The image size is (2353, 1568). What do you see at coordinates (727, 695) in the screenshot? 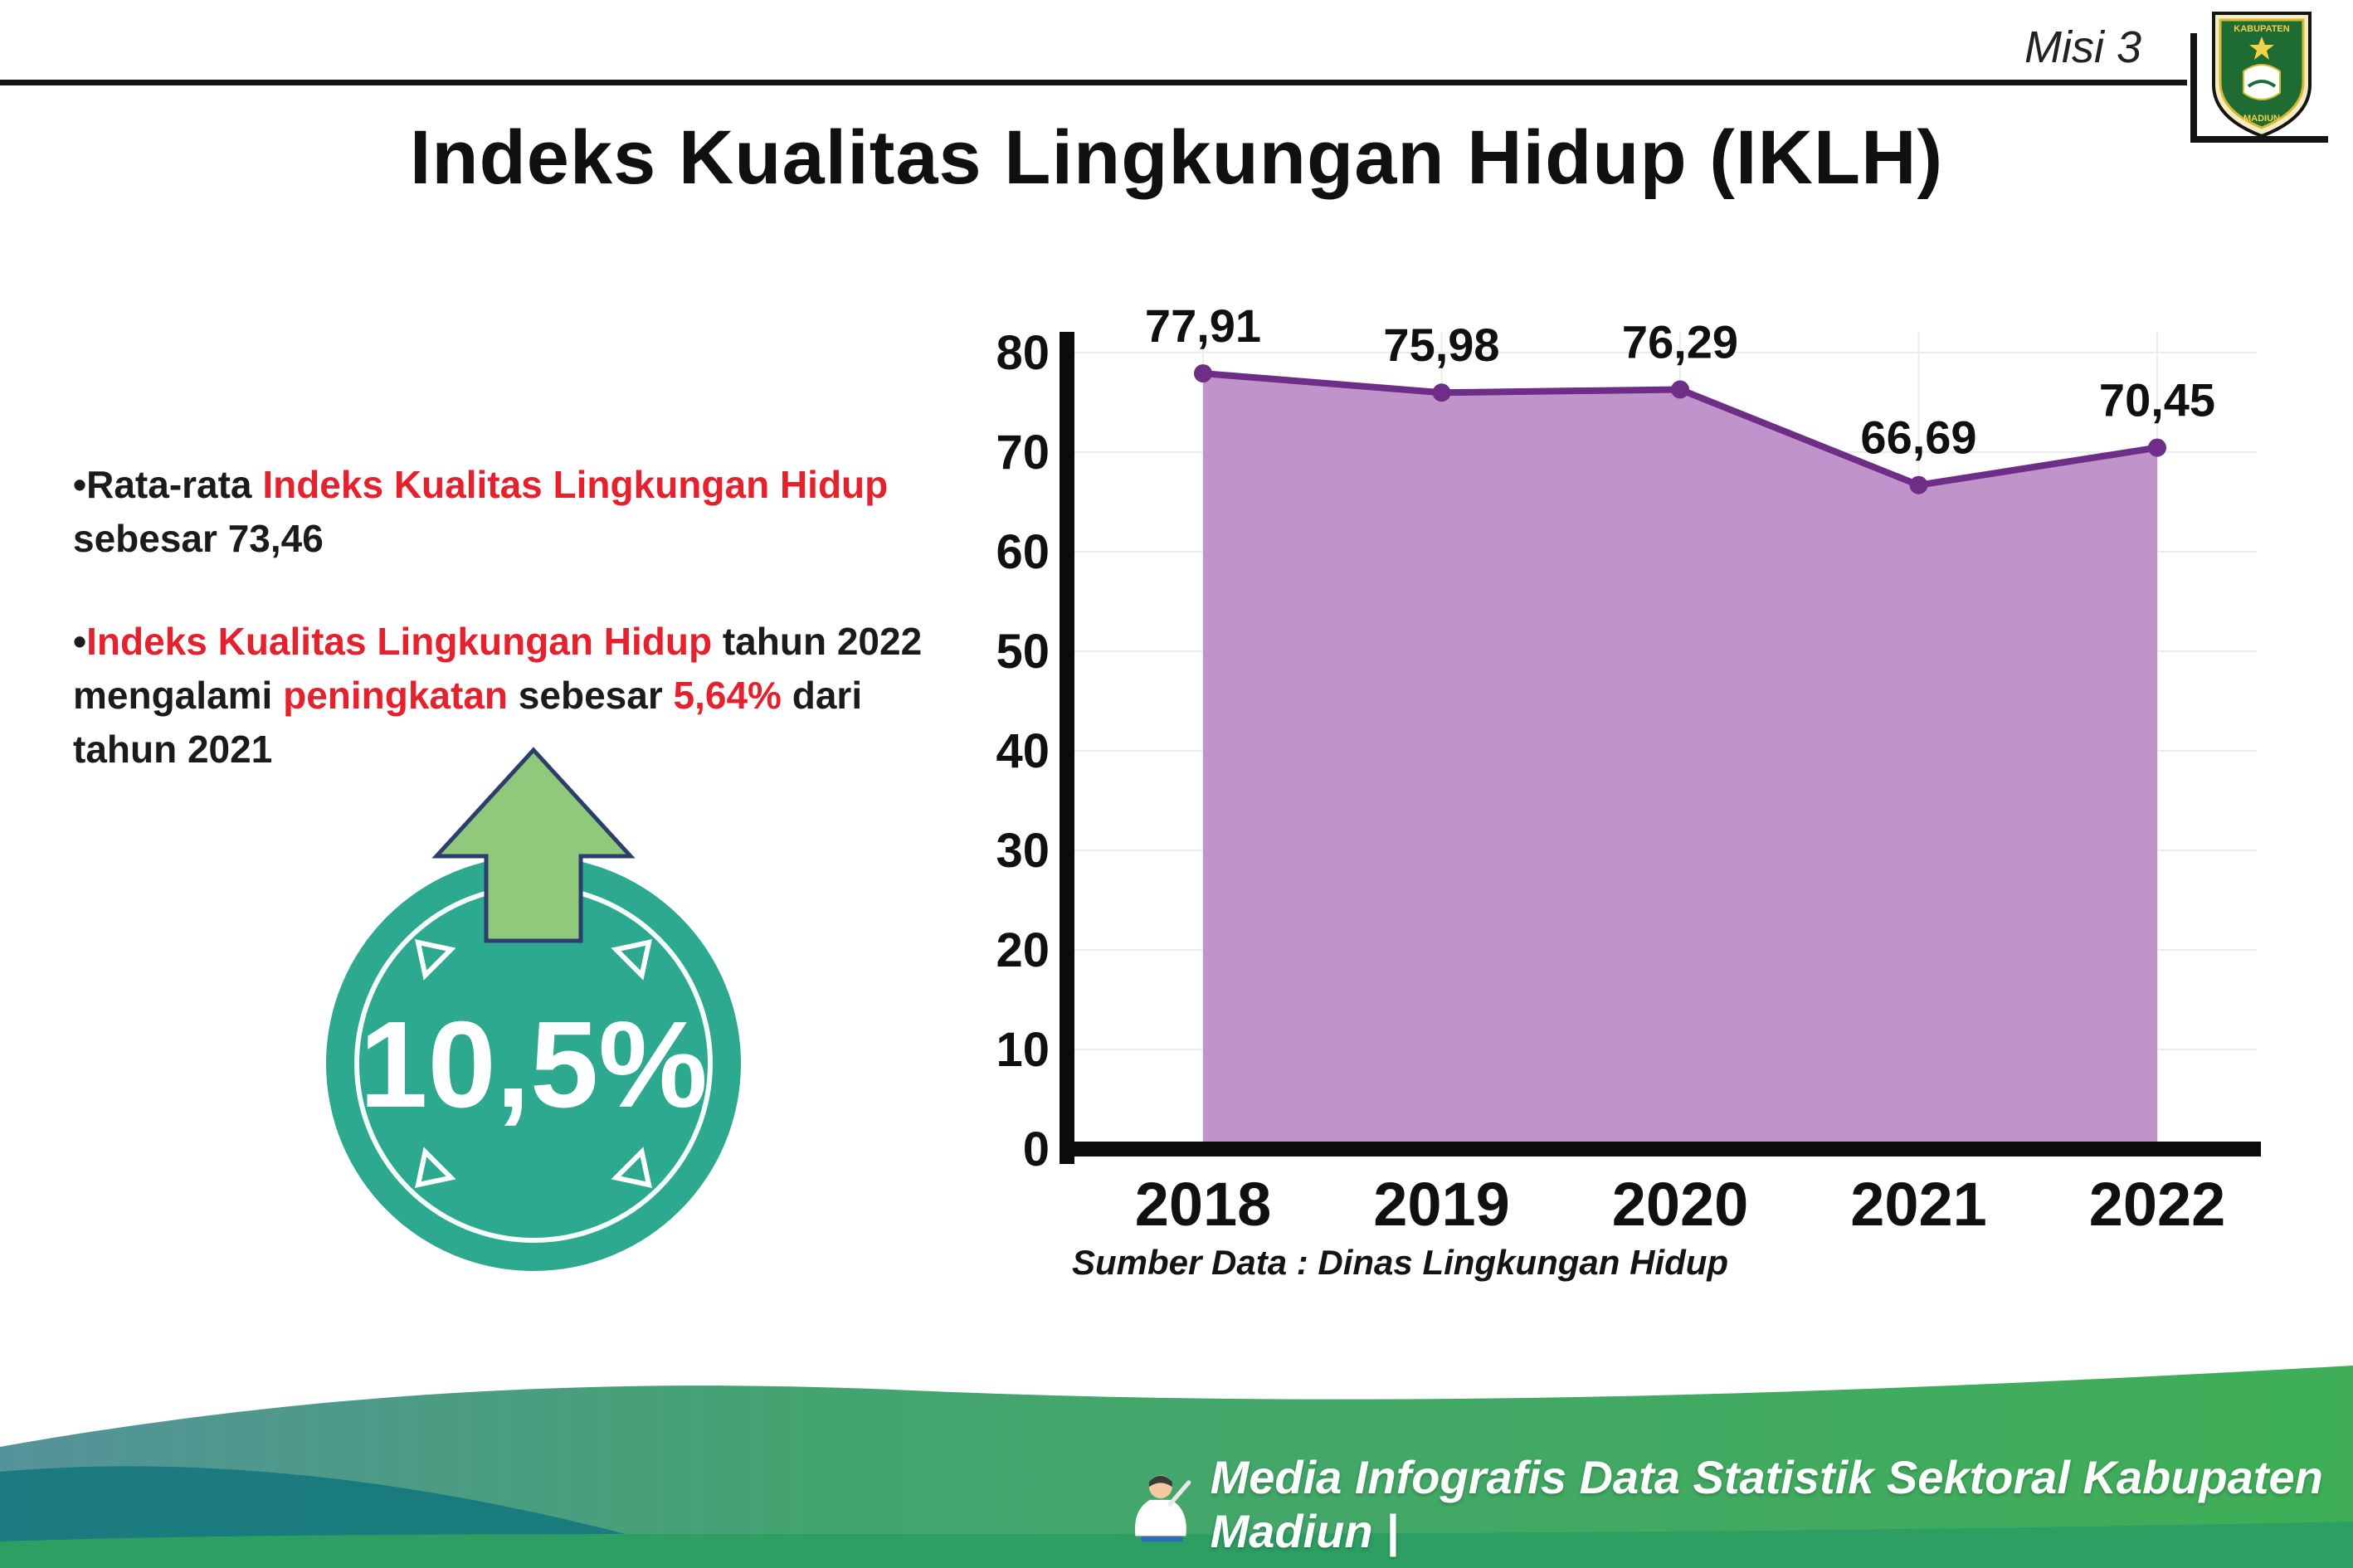
I see `note-highlight: 5,64%` at bounding box center [727, 695].